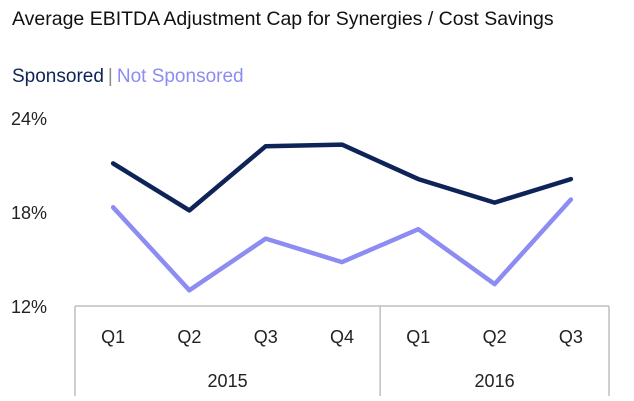 This screenshot has height=401, width=634. I want to click on y-tick-label: 12%, so click(29, 307).